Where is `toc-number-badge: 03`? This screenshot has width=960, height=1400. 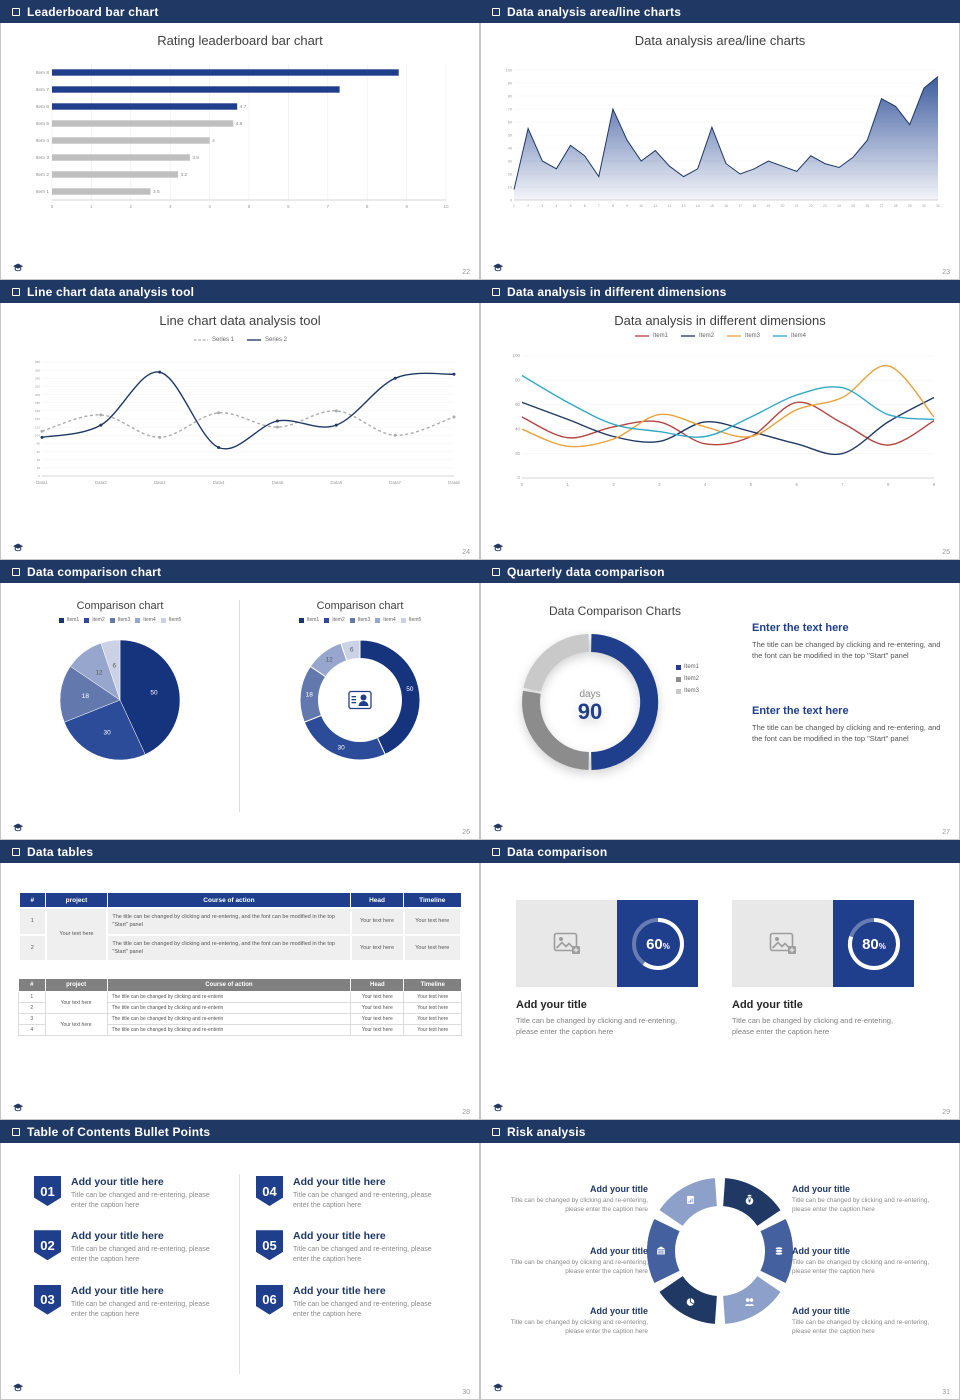
toc-number-badge: 03 is located at coordinates (47, 1299).